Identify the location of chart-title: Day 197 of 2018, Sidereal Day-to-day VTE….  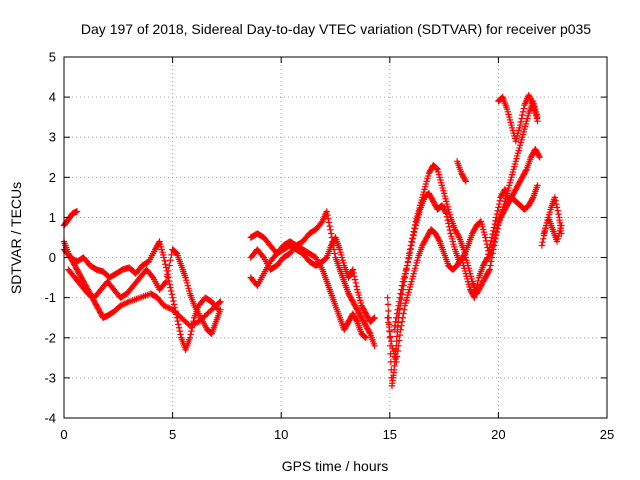
(336, 29).